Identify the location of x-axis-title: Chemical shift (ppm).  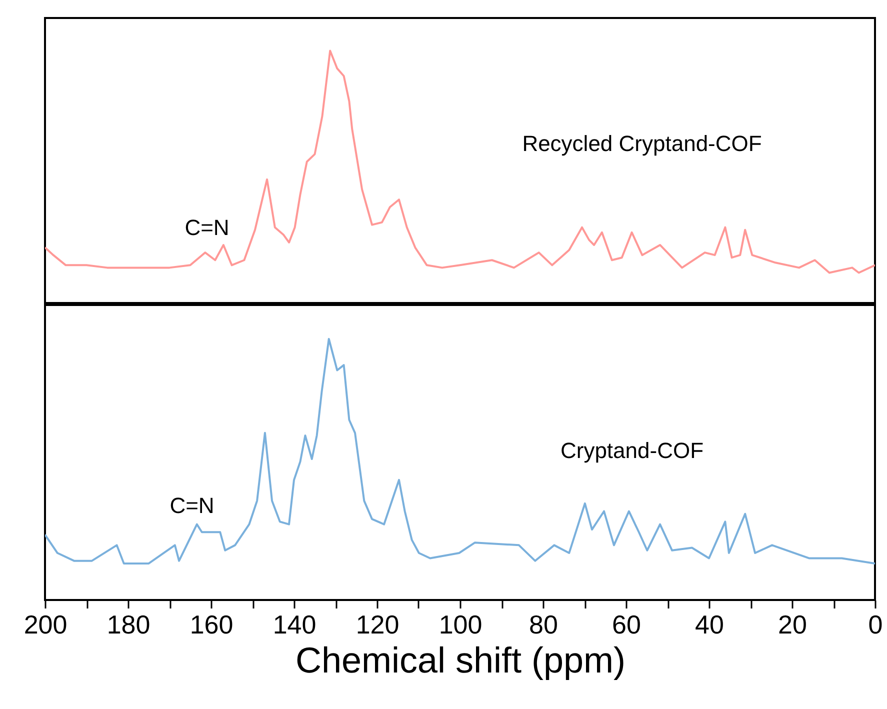
(460, 660).